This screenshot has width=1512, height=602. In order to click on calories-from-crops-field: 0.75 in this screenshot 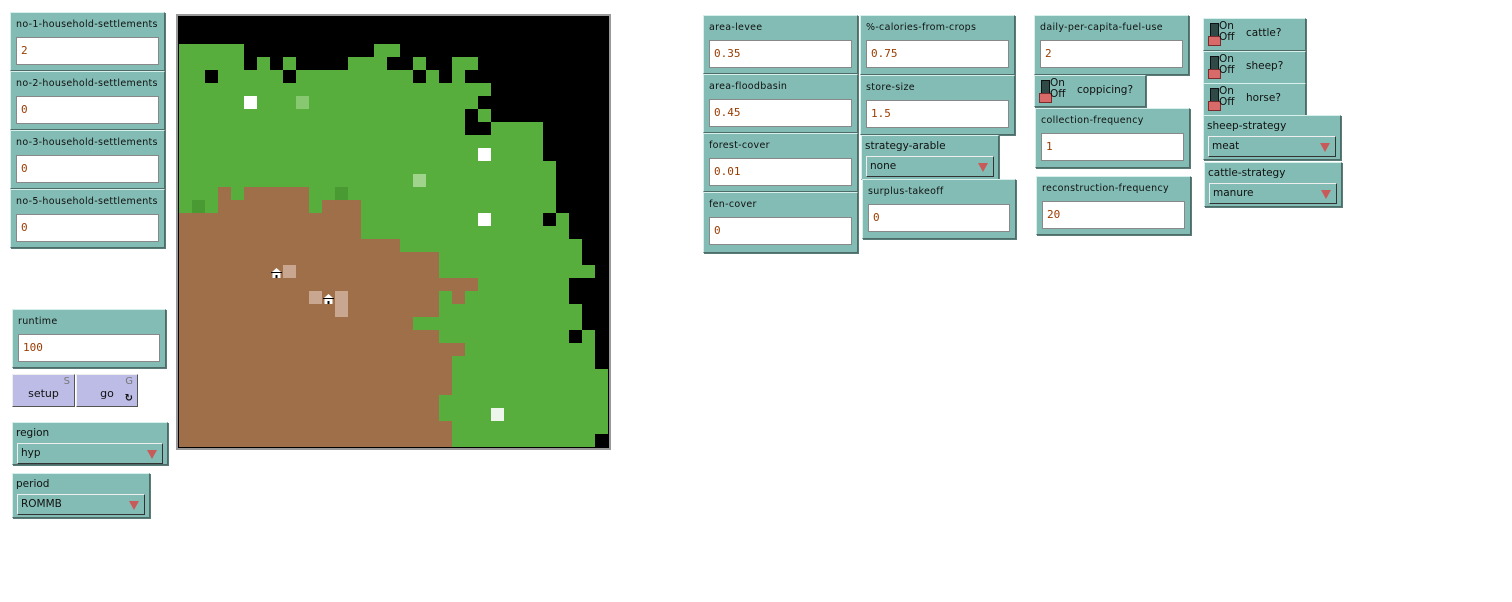, I will do `click(937, 54)`.